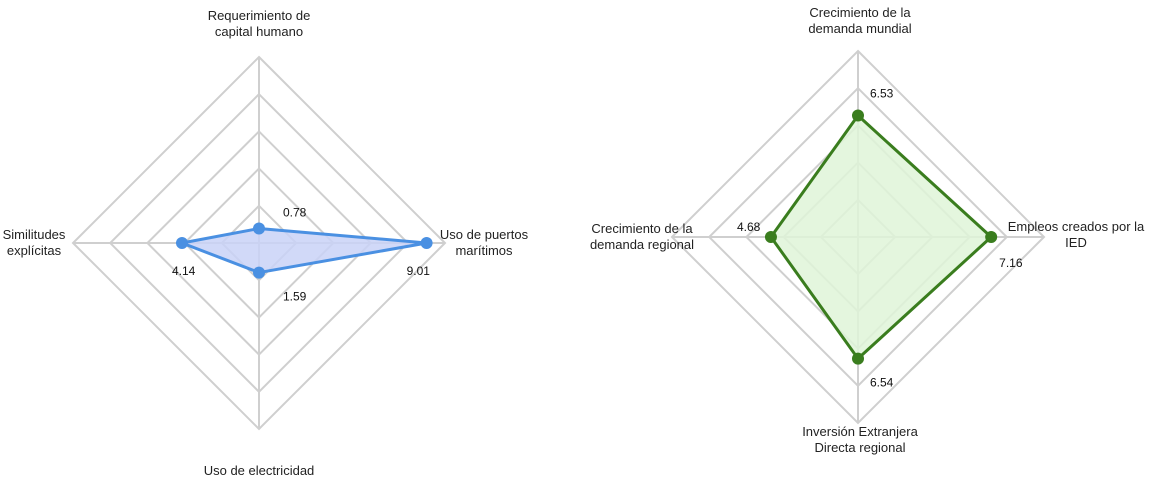 The width and height of the screenshot is (1154, 479). Describe the element at coordinates (484, 242) in the screenshot. I see `axis-label: Uso de puertos marítimos` at that location.